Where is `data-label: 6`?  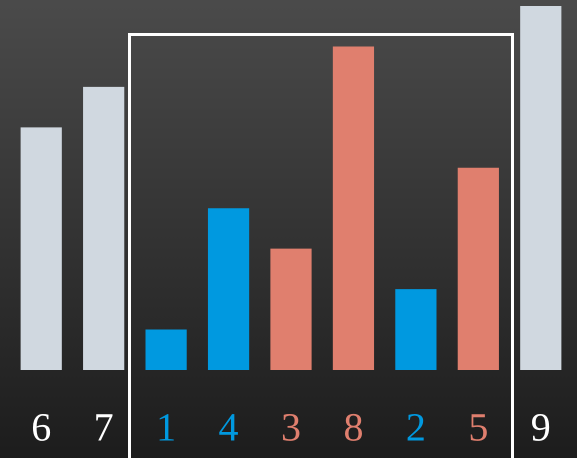 data-label: 6 is located at coordinates (41, 427).